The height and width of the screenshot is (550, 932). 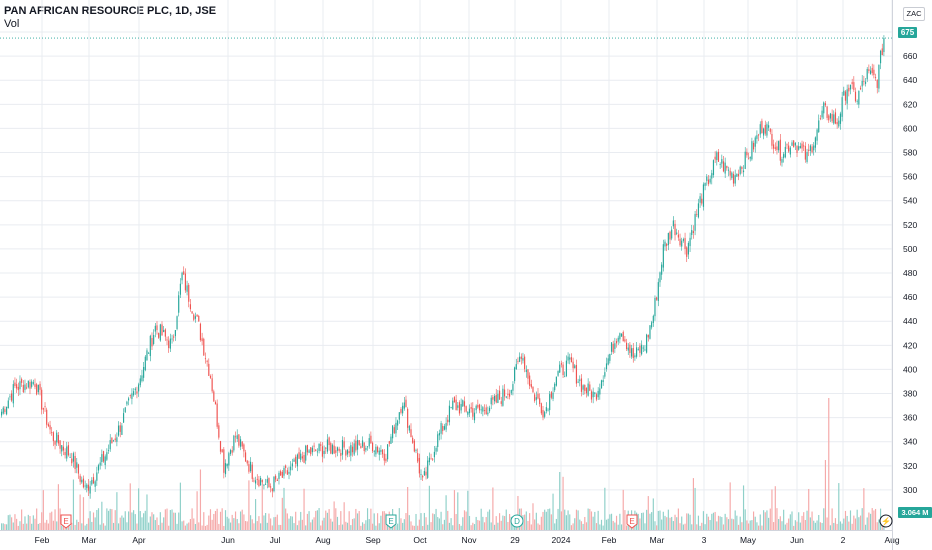 I want to click on dividend-marker, so click(x=517, y=521).